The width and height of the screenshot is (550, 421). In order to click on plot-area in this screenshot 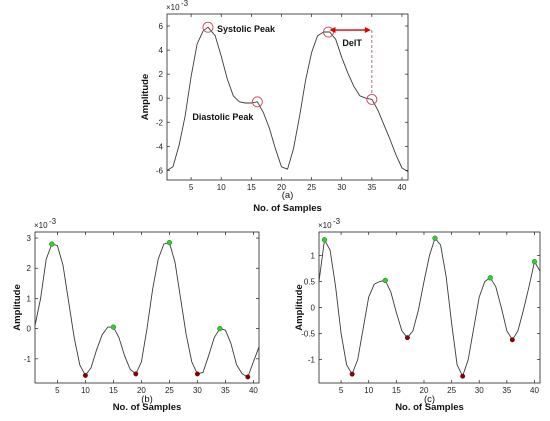, I will do `click(147, 307)`.